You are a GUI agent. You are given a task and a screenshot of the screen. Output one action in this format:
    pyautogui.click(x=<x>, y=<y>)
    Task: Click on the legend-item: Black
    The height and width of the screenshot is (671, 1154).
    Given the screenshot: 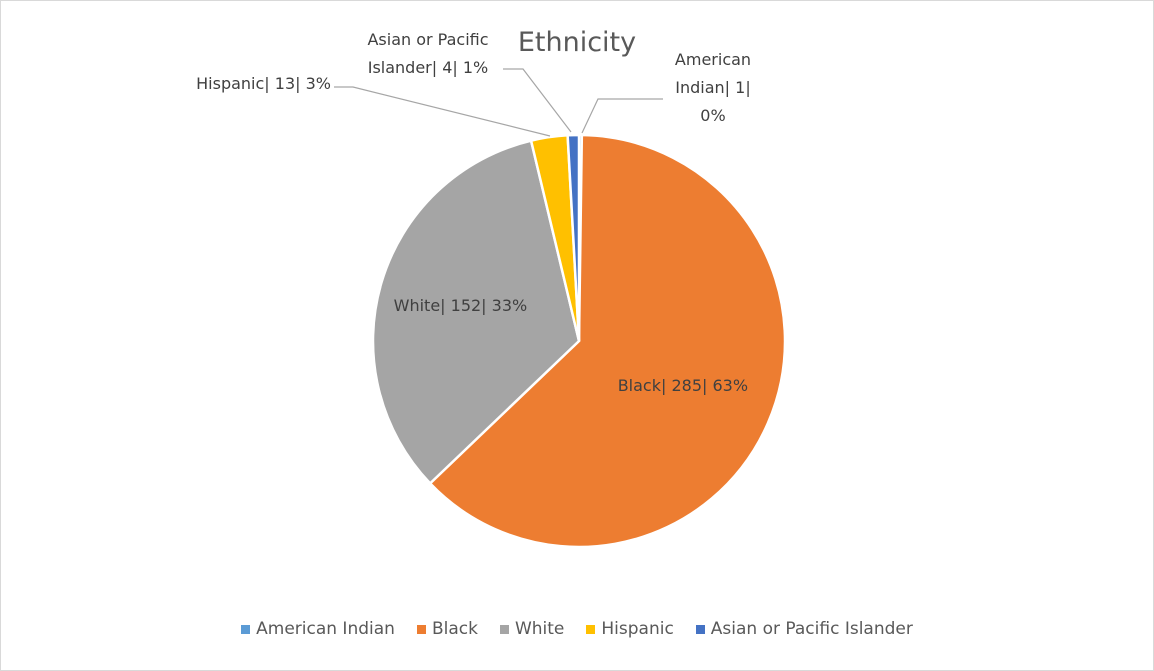 What is the action you would take?
    pyautogui.click(x=447, y=629)
    